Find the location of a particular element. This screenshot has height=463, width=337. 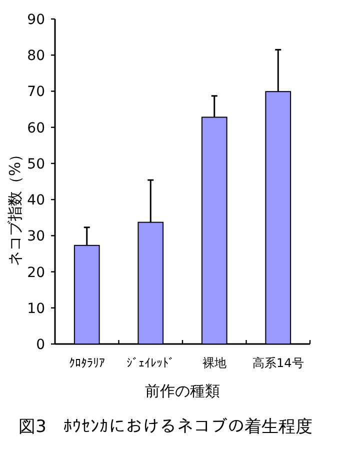

y-tick-label: 80 is located at coordinates (36, 56).